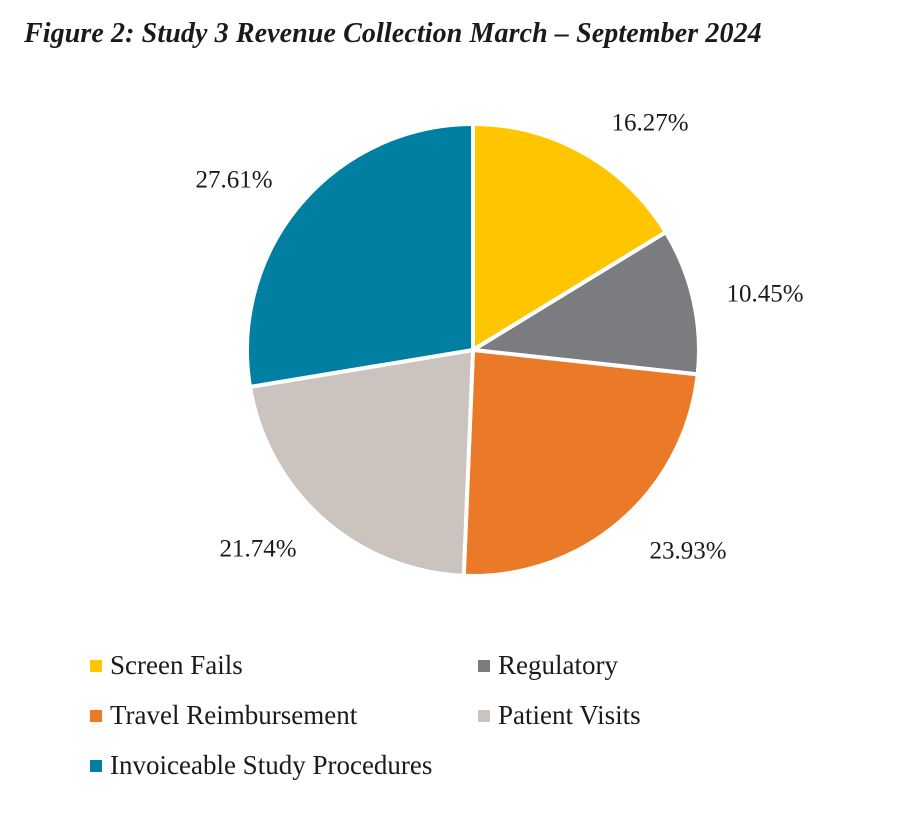  I want to click on legend-item-travel-reimbursement: Travel Reimbursement, so click(223, 715).